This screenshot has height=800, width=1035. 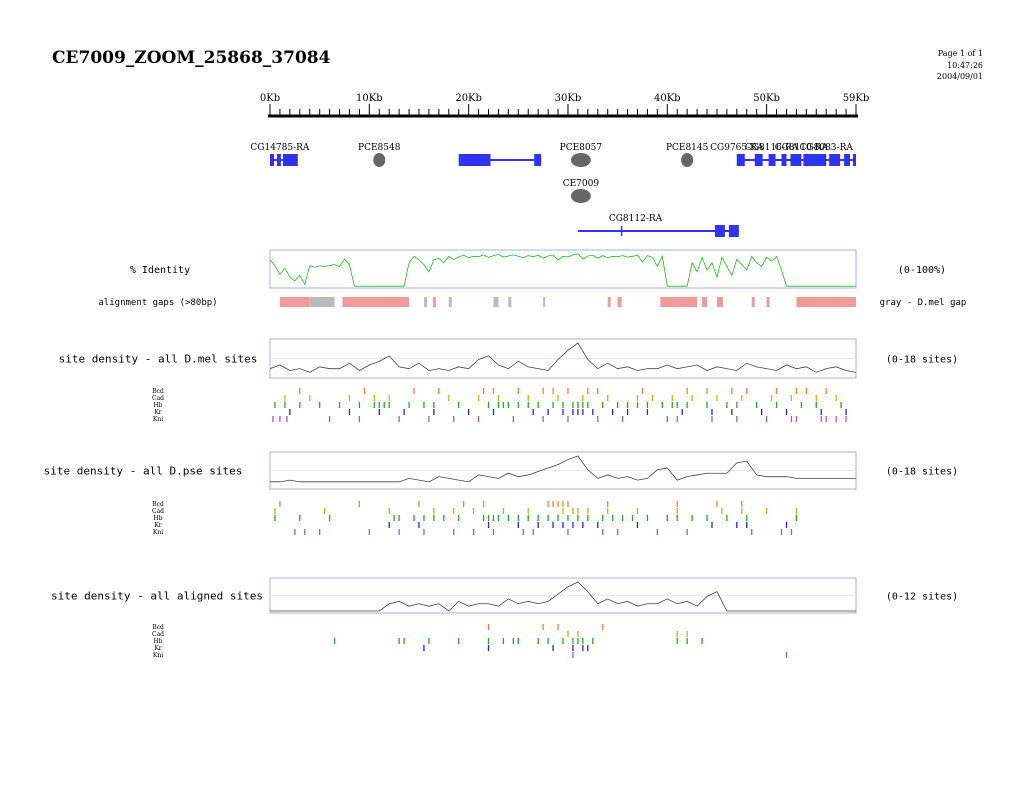 I want to click on feature-label: CG14785-RA, so click(x=280, y=148).